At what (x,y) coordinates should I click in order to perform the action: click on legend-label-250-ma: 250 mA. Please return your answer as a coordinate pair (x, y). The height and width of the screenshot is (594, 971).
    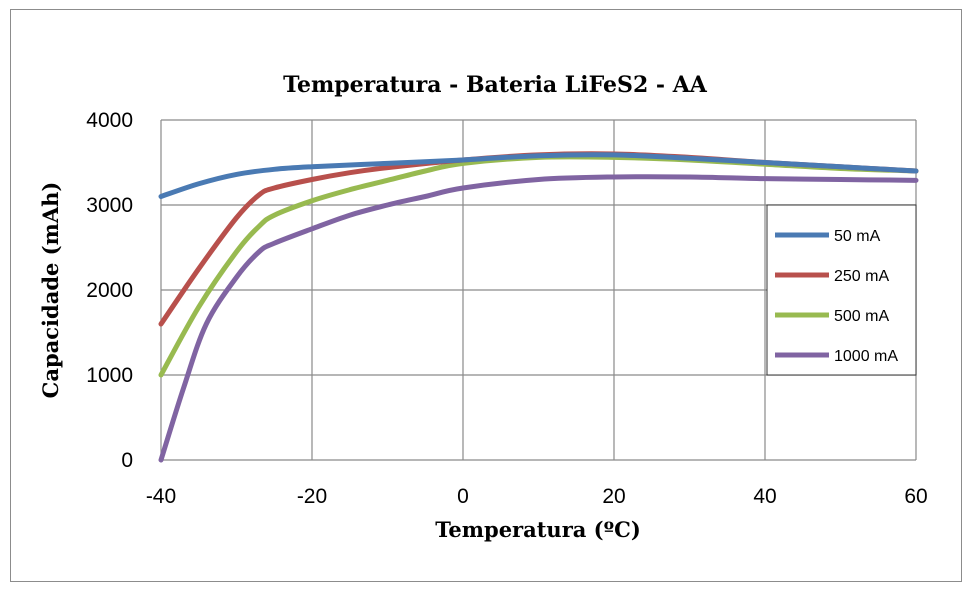
    Looking at the image, I should click on (861, 276).